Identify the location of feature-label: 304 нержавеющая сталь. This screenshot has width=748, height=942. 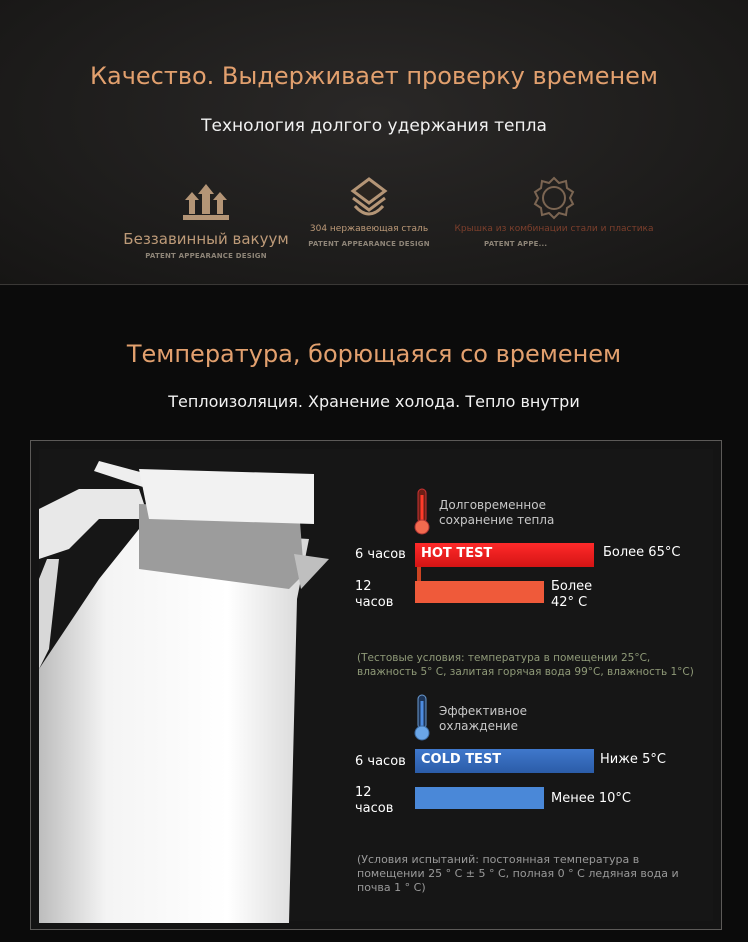
(369, 229).